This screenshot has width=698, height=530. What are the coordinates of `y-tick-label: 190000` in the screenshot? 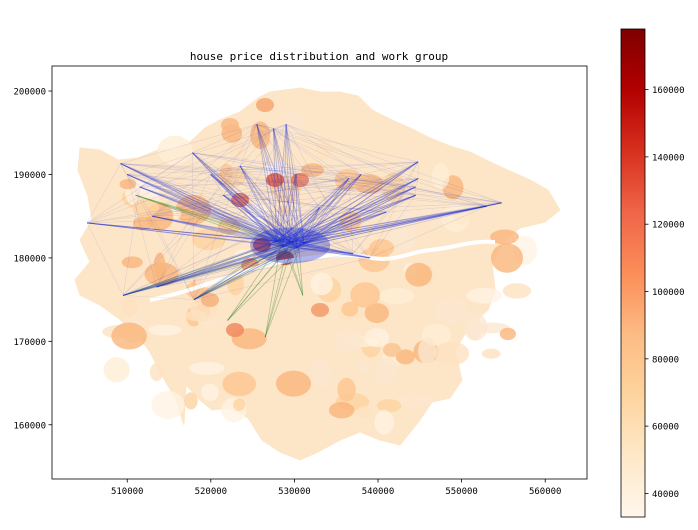 It's located at (29, 176).